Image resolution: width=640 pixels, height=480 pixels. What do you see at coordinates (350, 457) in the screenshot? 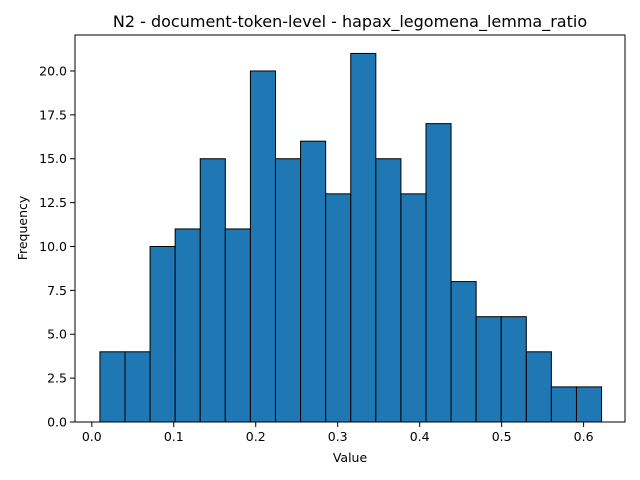
I see `x-axis-label: Value` at bounding box center [350, 457].